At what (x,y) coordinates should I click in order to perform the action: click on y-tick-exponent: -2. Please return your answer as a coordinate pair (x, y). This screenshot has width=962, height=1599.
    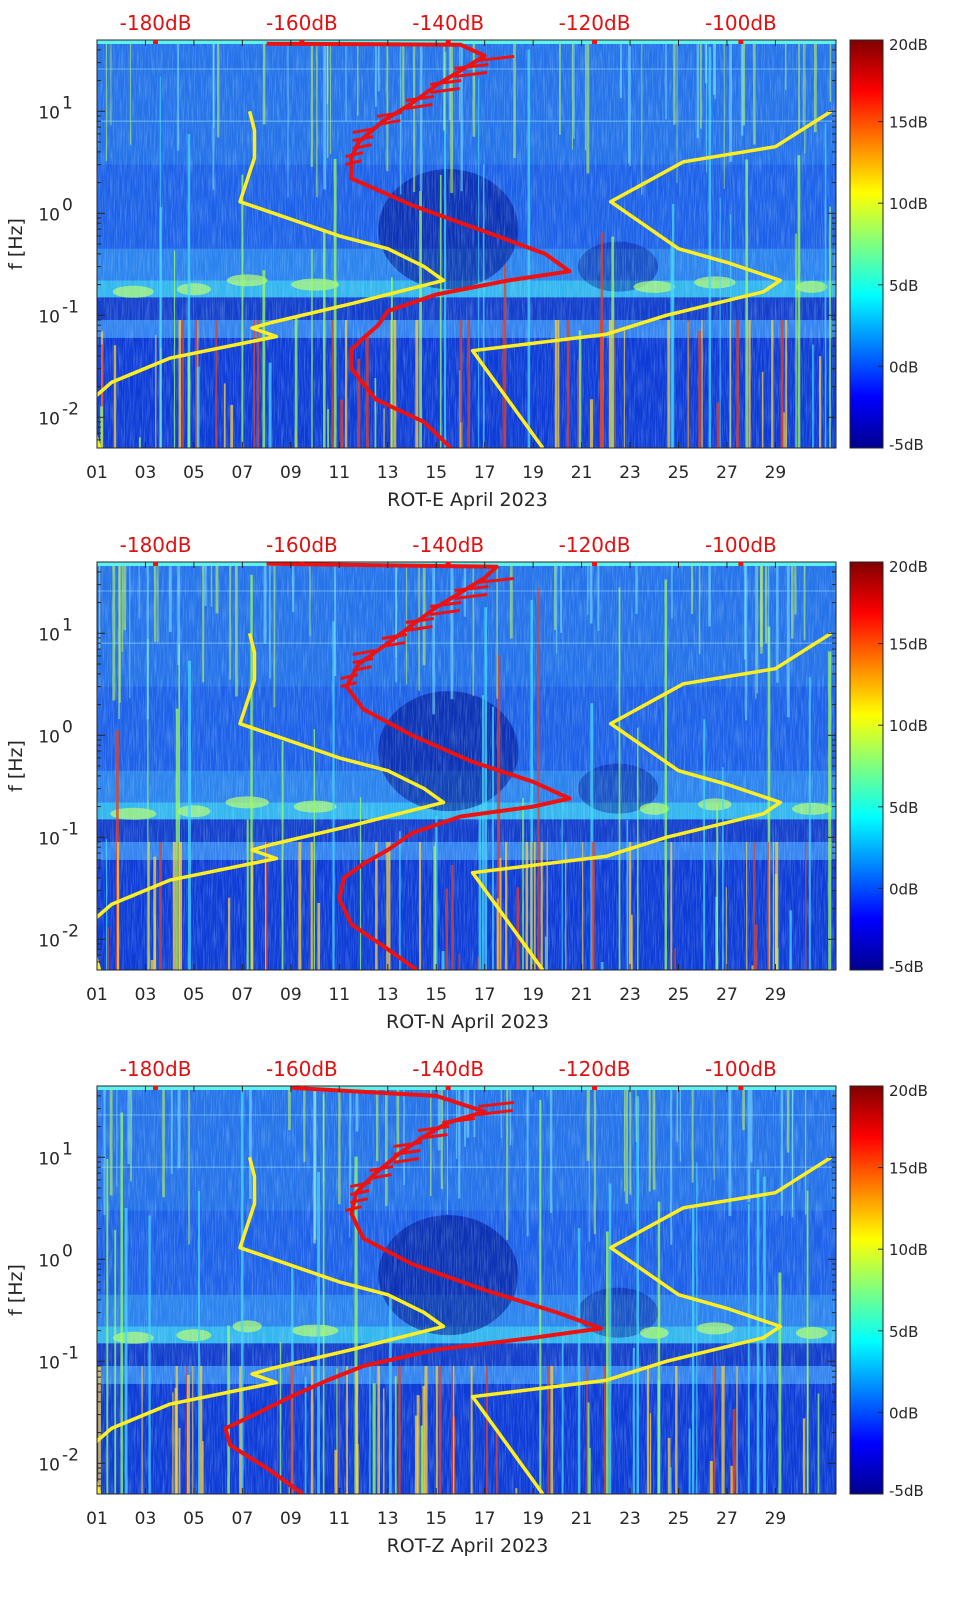
    Looking at the image, I should click on (70, 409).